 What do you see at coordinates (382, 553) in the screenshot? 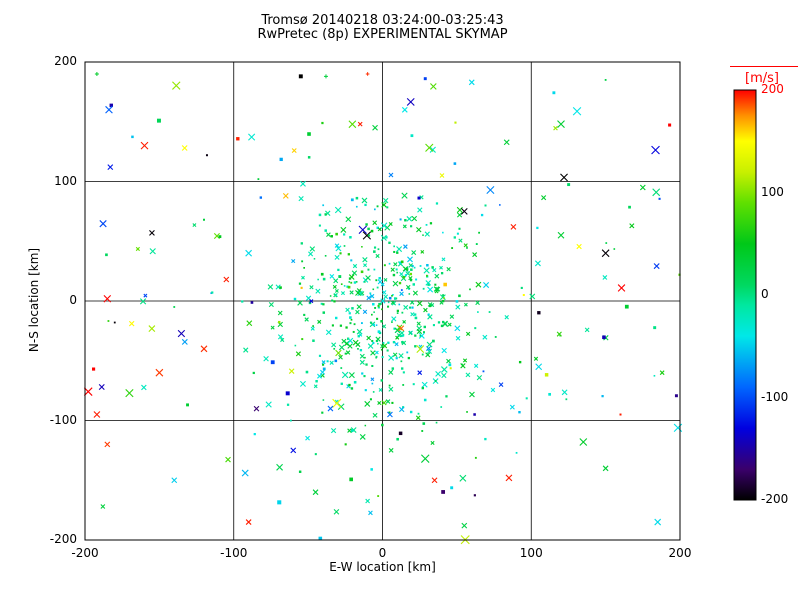
I see `x-tick-label: 0` at bounding box center [382, 553].